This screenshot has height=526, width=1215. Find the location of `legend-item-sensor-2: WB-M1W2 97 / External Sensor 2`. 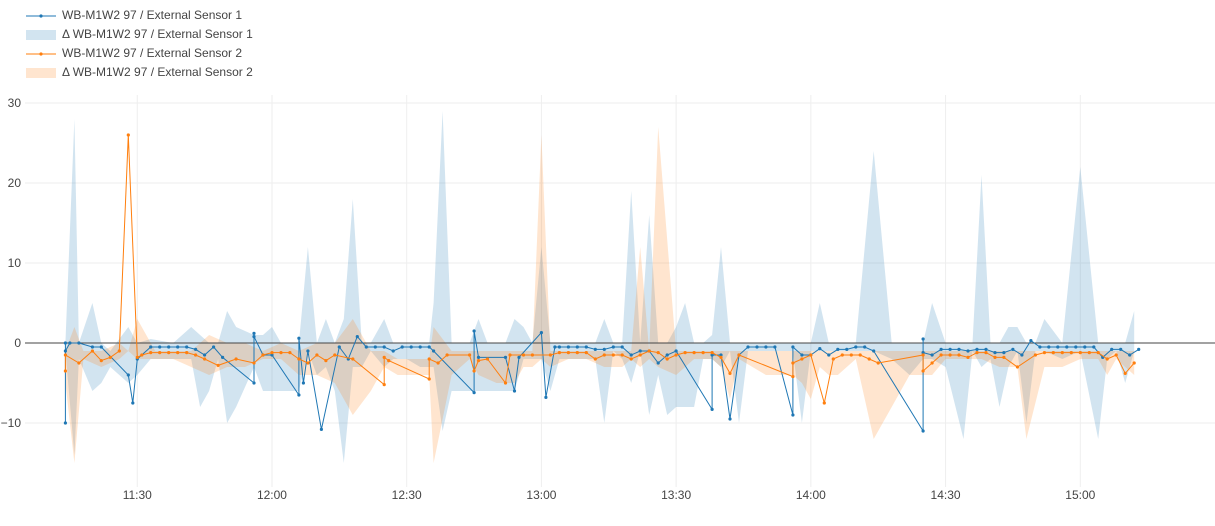

legend-item-sensor-2: WB-M1W2 97 / External Sensor 2 is located at coordinates (139, 53).